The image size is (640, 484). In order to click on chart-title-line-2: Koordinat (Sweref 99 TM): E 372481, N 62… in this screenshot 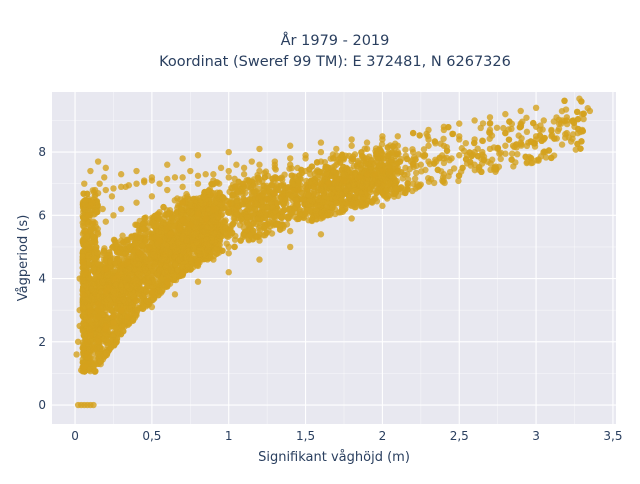, I will do `click(335, 62)`.